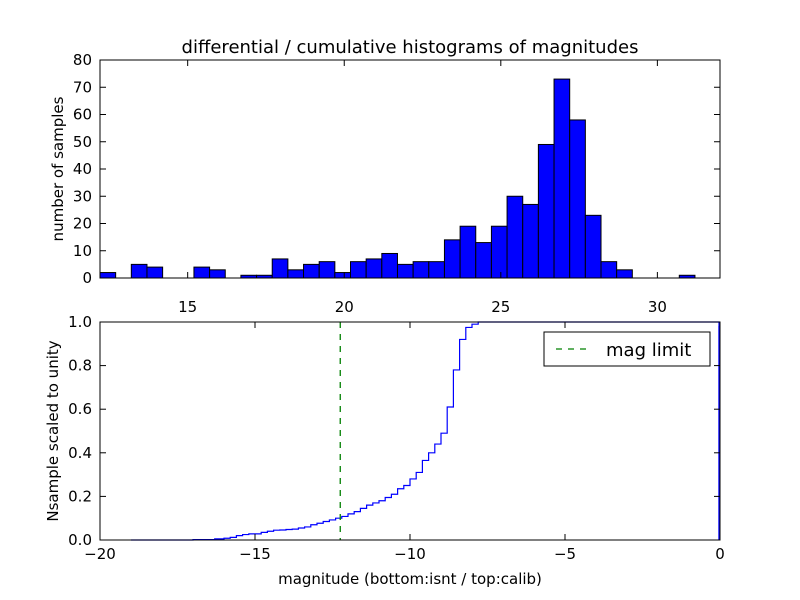 The image size is (800, 600). What do you see at coordinates (255, 554) in the screenshot?
I see `bottom-x-tick-label: −15` at bounding box center [255, 554].